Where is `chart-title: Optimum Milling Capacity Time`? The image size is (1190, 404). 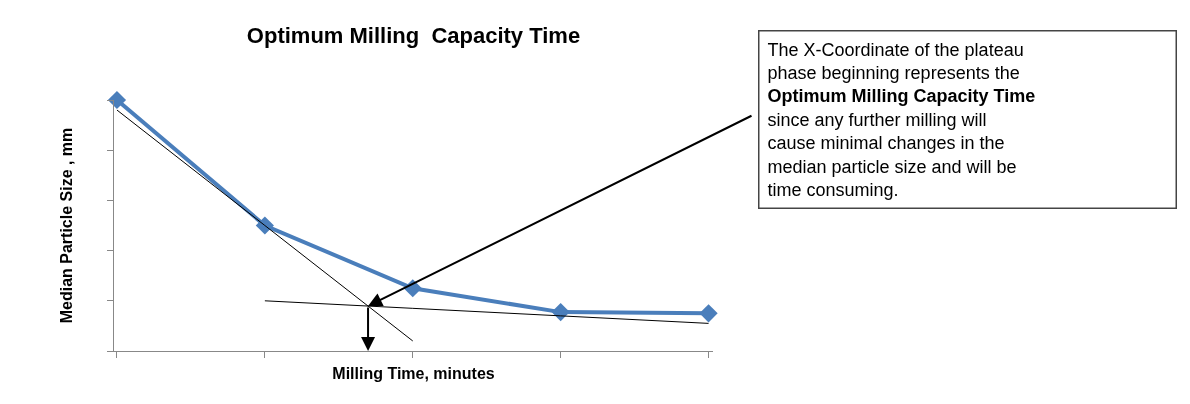 chart-title: Optimum Milling Capacity Time is located at coordinates (413, 35).